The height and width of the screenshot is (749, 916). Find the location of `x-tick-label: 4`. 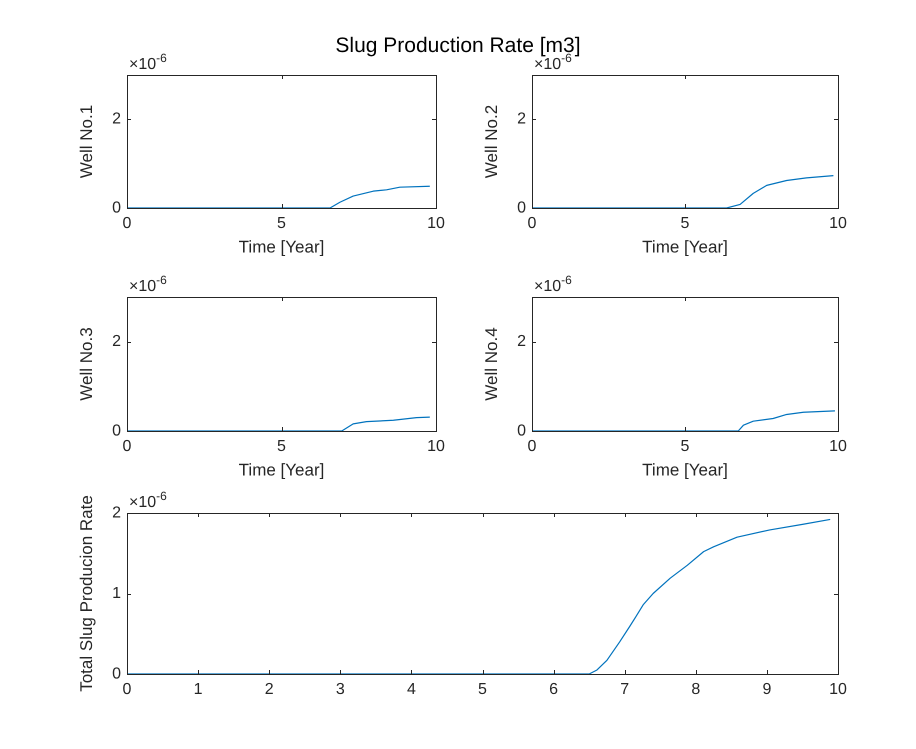

x-tick-label: 4 is located at coordinates (411, 689).